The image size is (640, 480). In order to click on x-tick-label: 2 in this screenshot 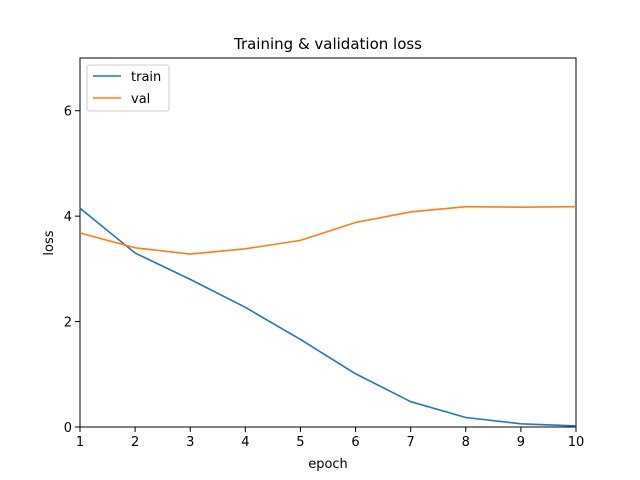, I will do `click(135, 442)`.